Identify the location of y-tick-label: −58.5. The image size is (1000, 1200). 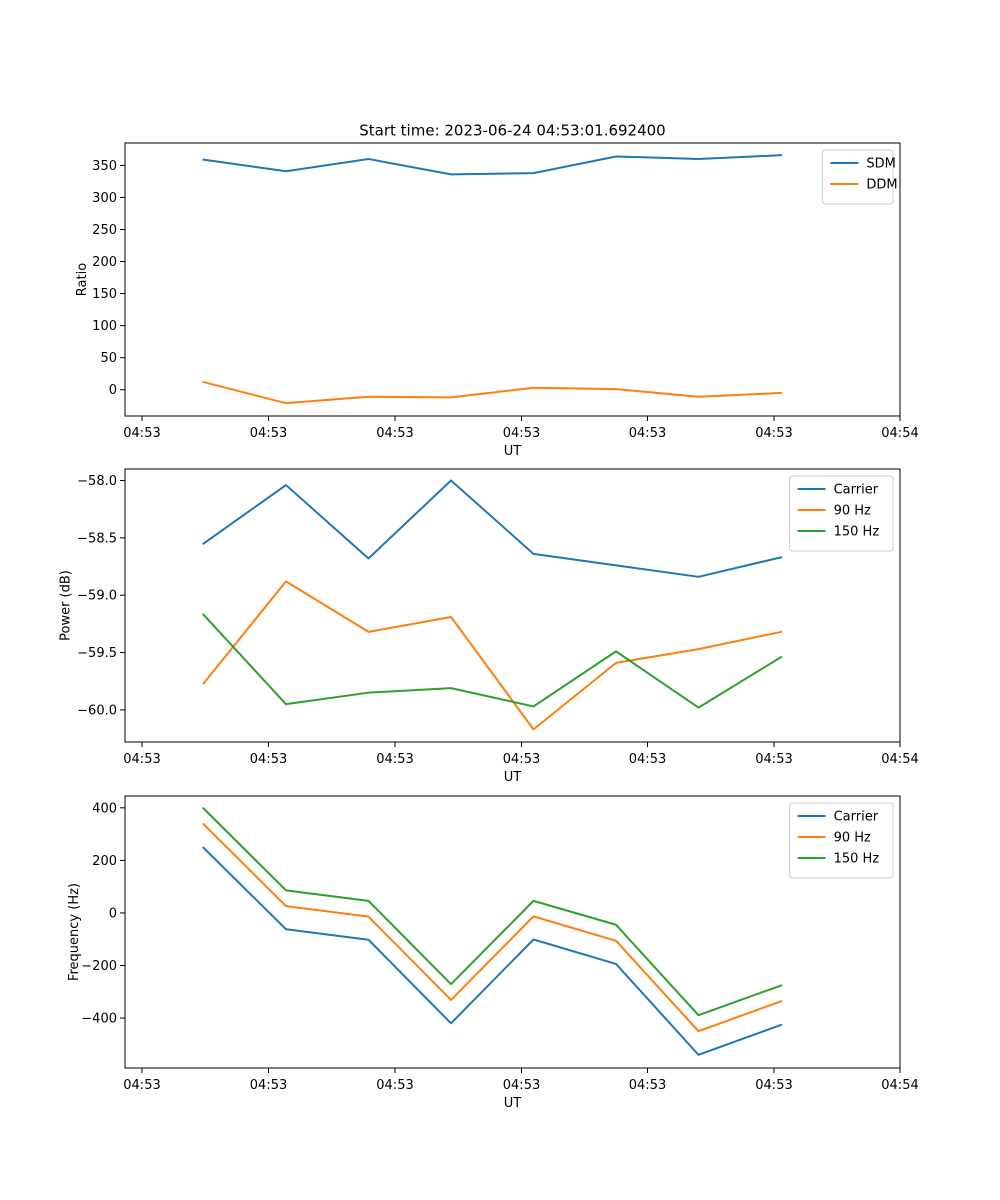
(97, 538).